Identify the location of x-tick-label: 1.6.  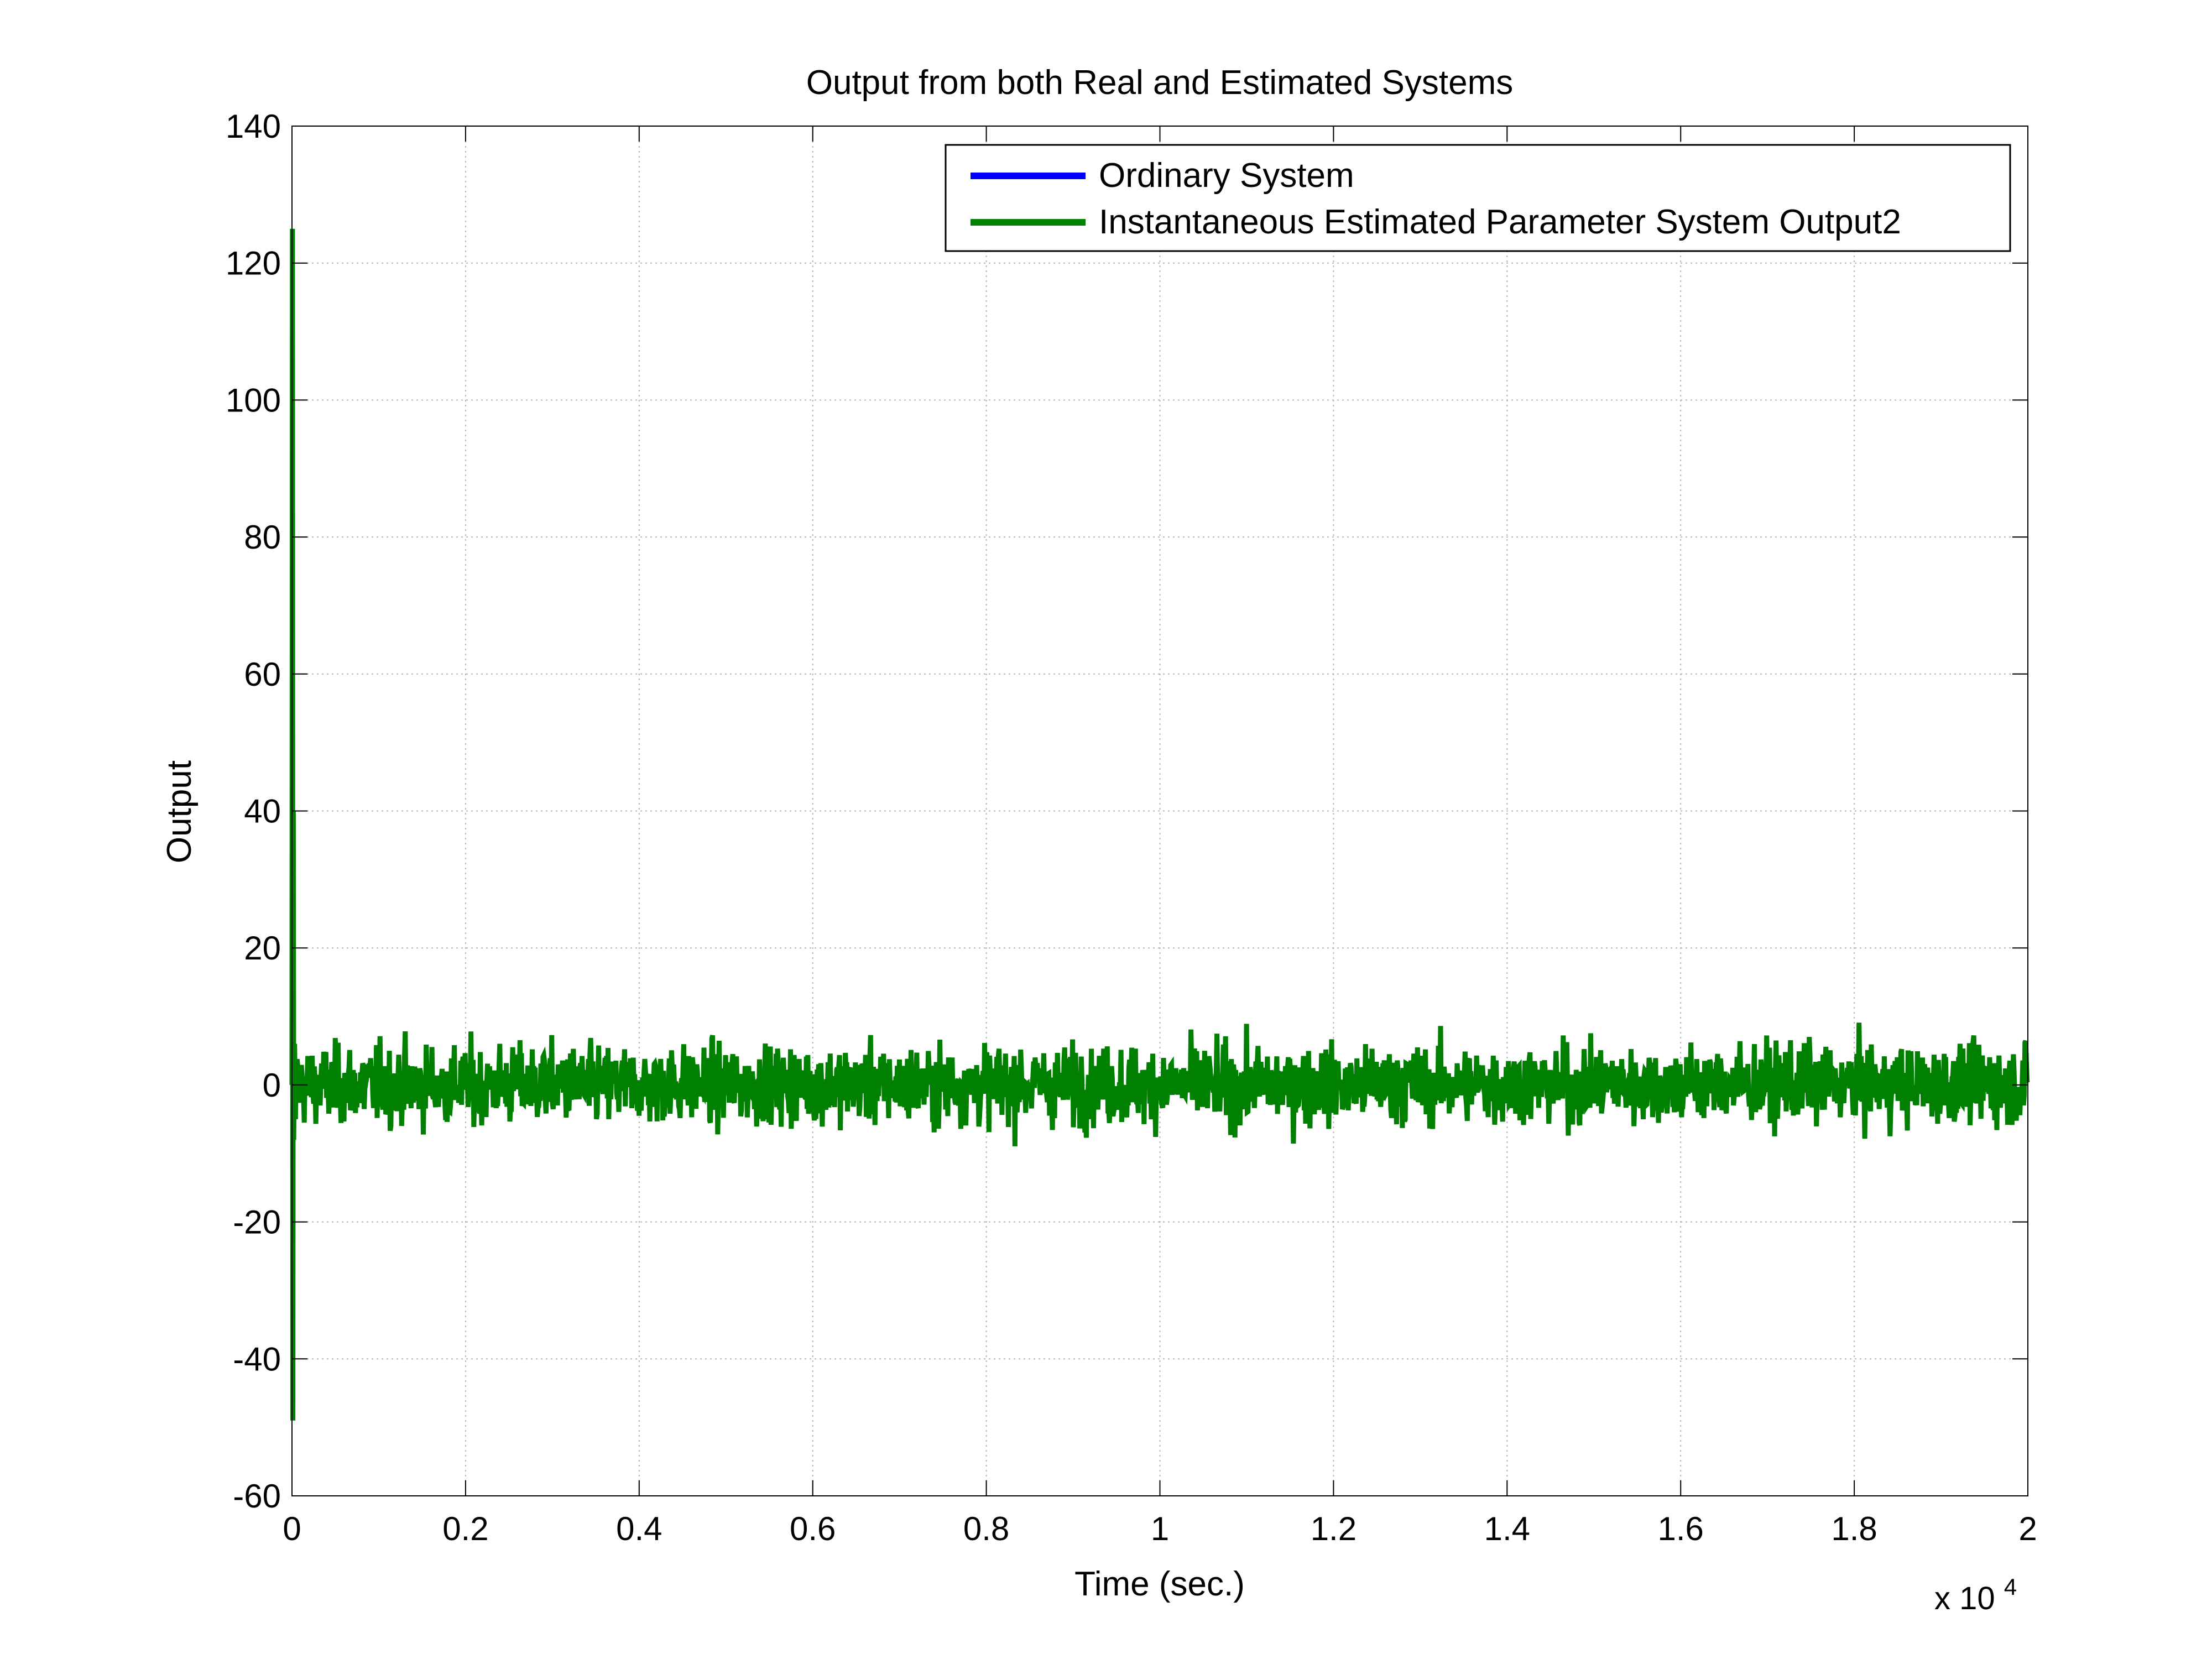
(1680, 1529).